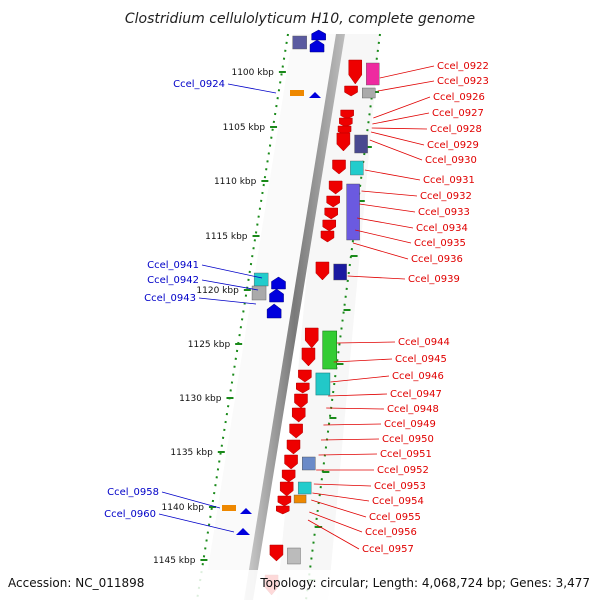  What do you see at coordinates (421, 359) in the screenshot?
I see `gene-label-ccel-0945: Ccel_0945` at bounding box center [421, 359].